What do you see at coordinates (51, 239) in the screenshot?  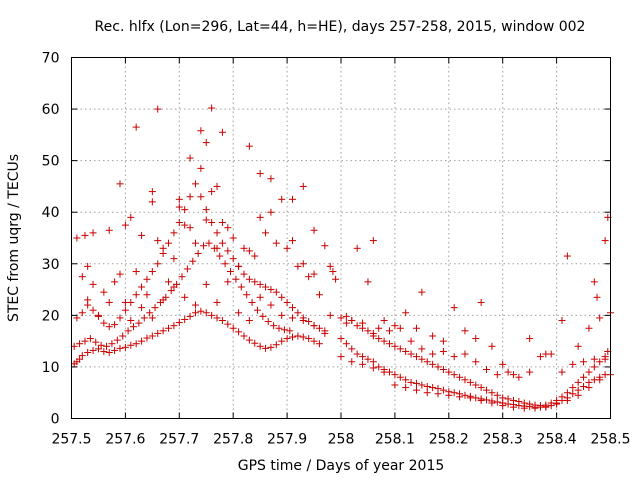 I see `y-tick-labels: 0 10 20 30 40 50 60 70` at bounding box center [51, 239].